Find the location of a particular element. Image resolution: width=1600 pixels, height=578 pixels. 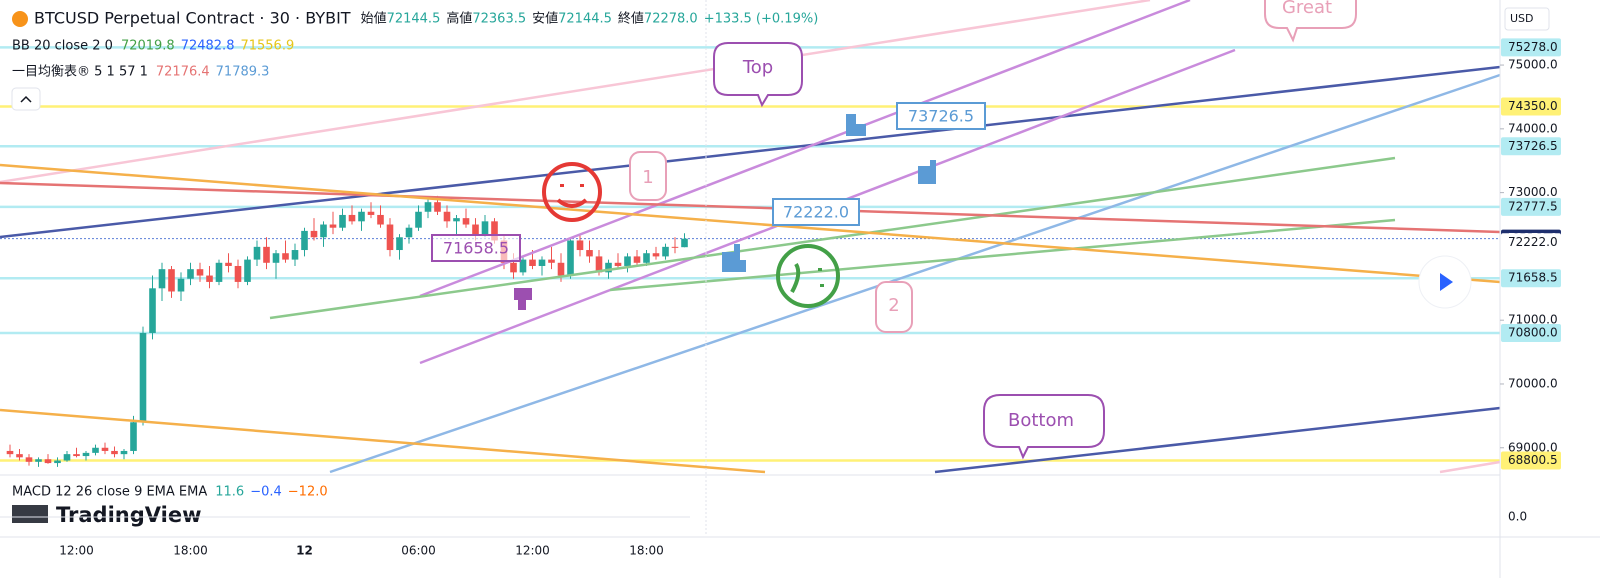

legend-text: −0.4 is located at coordinates (266, 492).